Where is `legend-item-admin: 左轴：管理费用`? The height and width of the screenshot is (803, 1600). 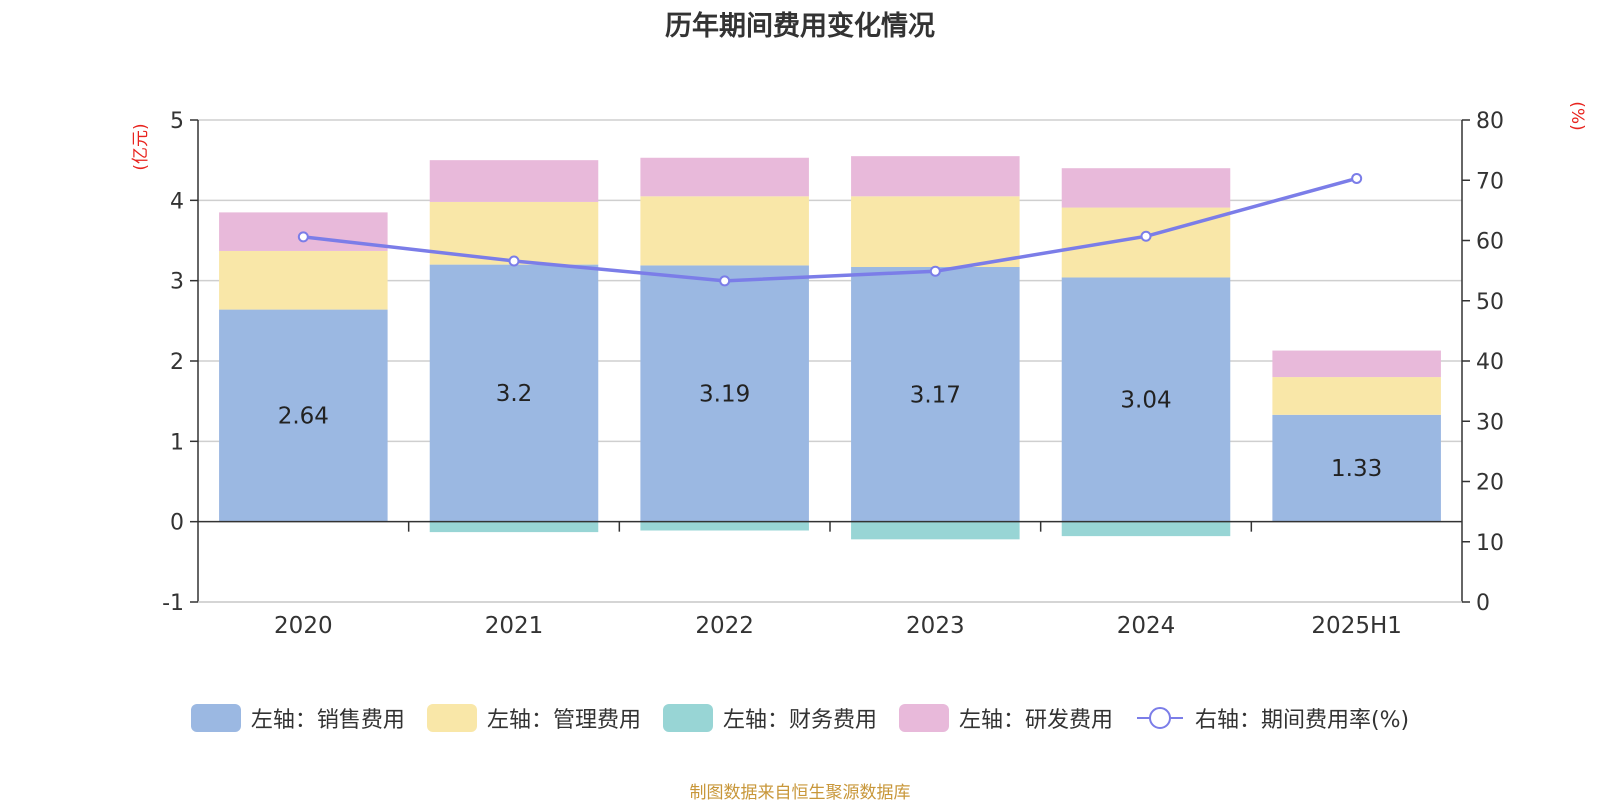
legend-item-admin: 左轴：管理费用 is located at coordinates (533, 718).